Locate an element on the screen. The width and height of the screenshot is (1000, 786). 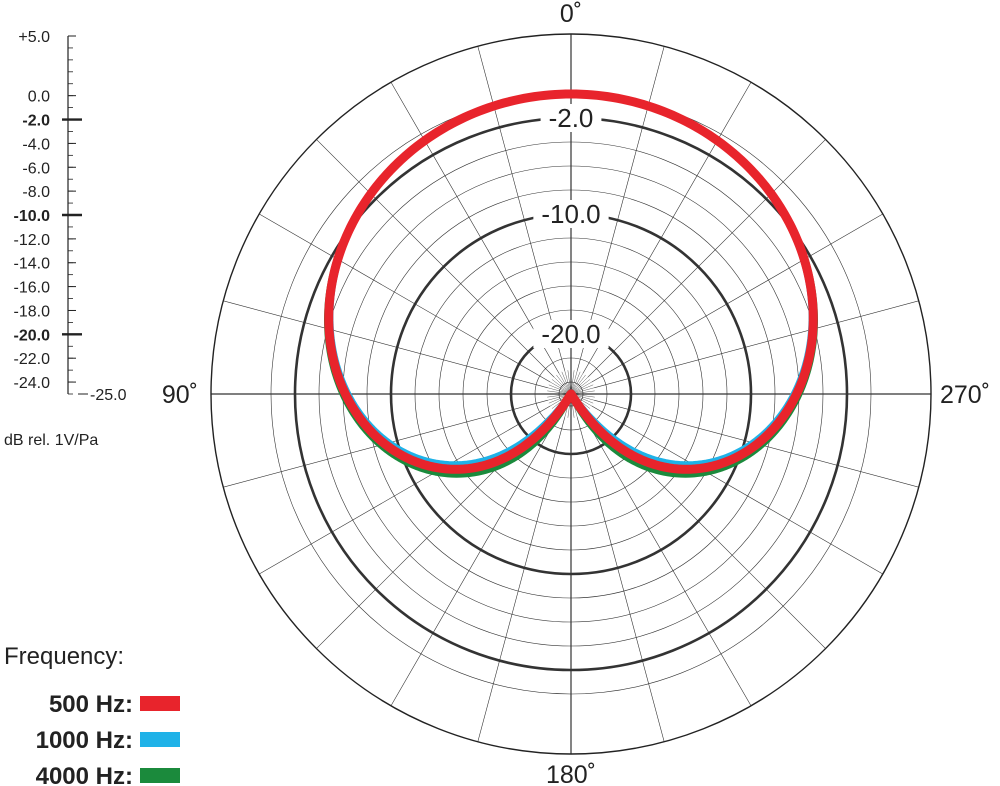
ring-labels: -2.0 -10.0 -20.0 is located at coordinates (571, 226).